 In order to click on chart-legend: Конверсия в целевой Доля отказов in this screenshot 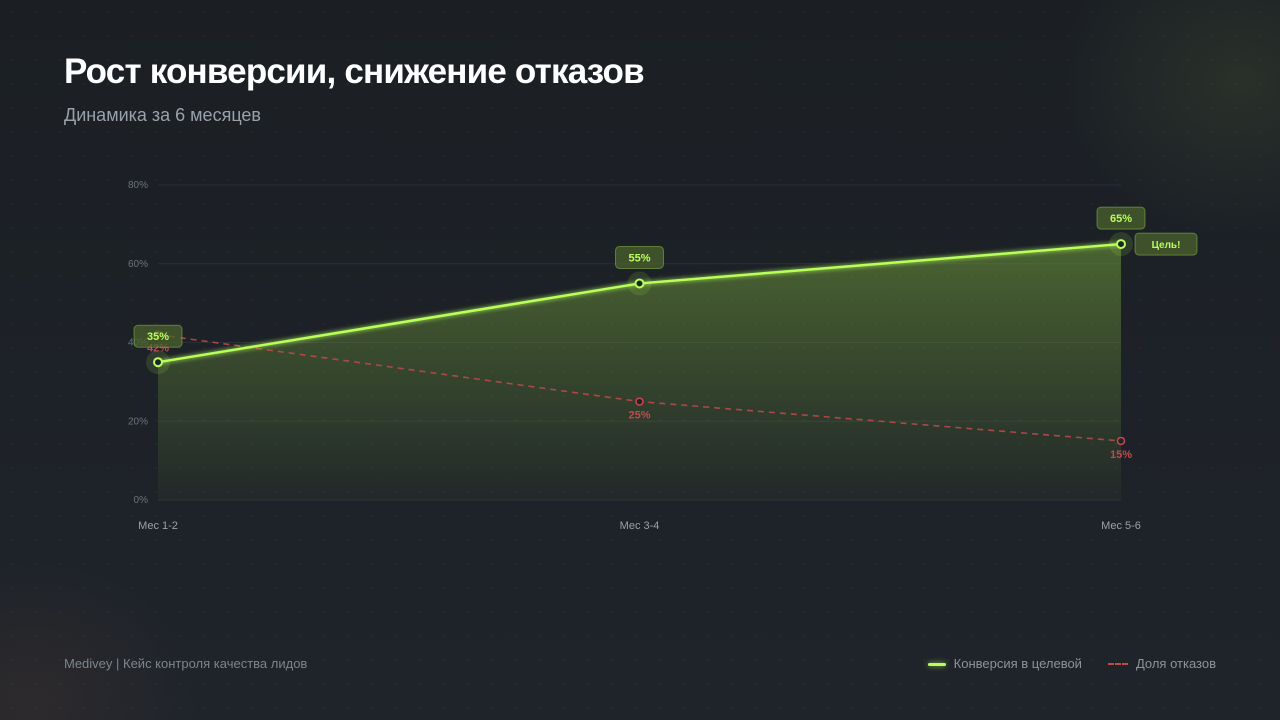, I will do `click(1071, 664)`.